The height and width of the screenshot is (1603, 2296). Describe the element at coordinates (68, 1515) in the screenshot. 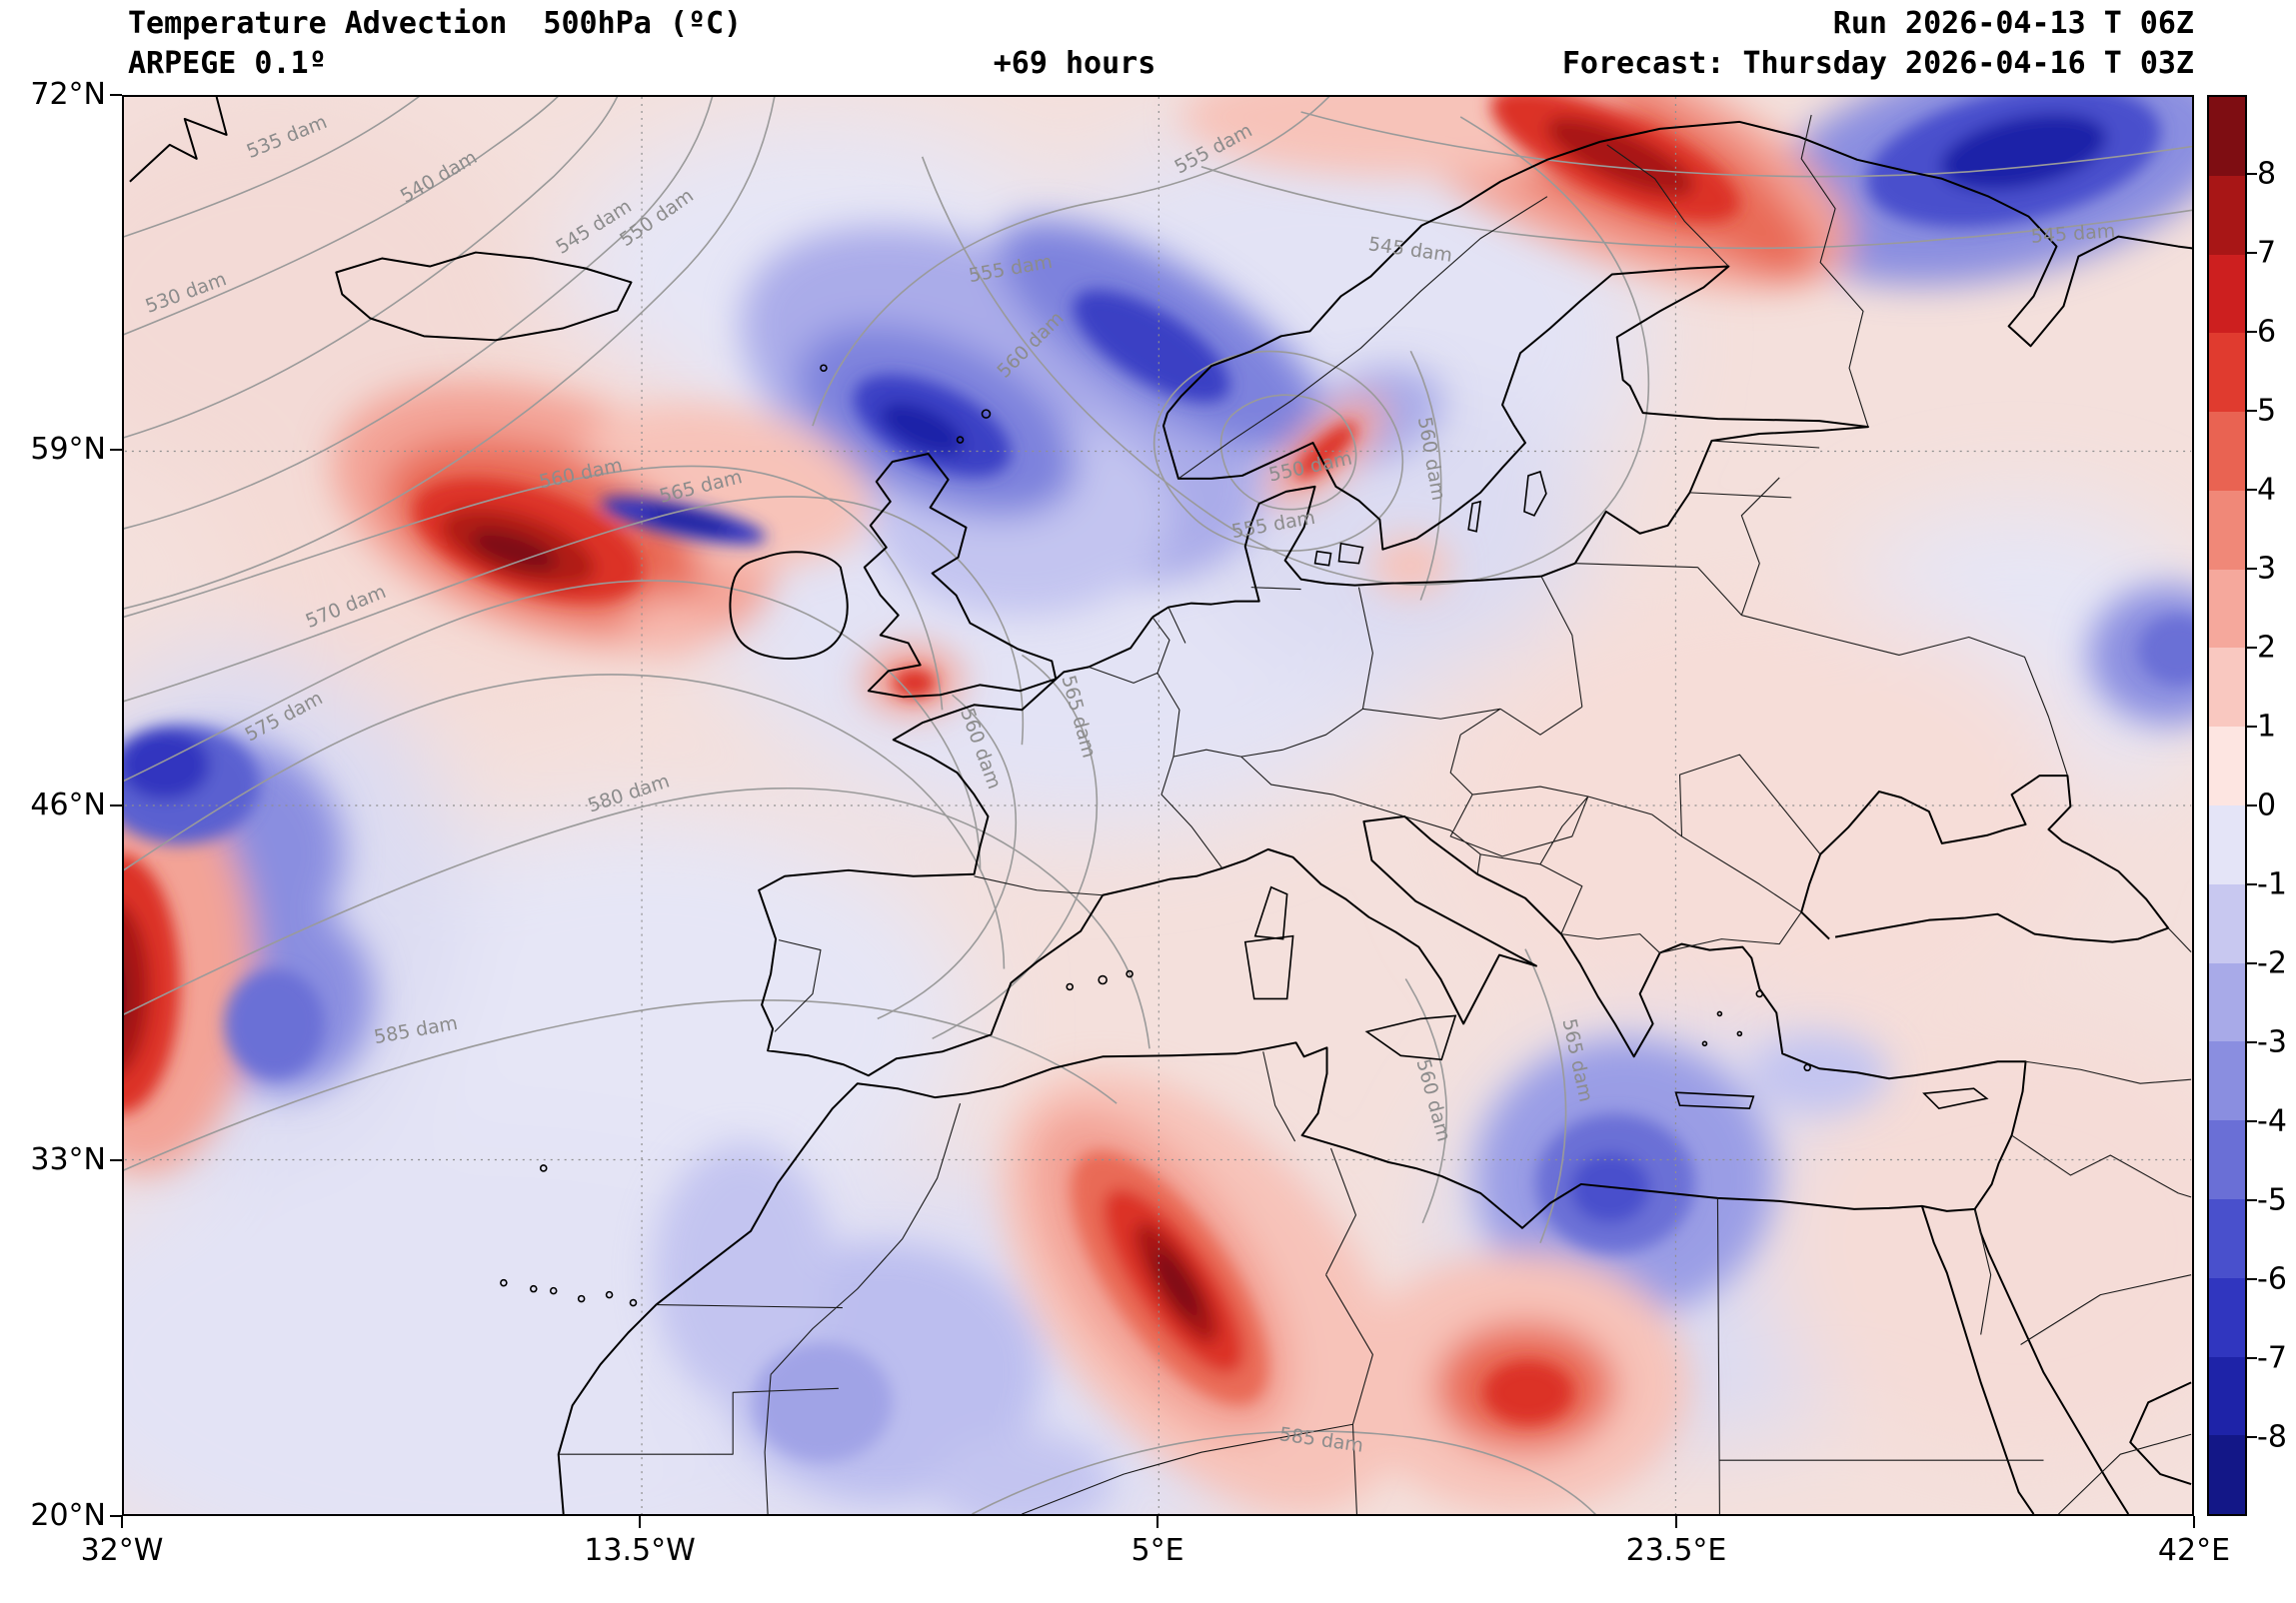

I see `lat-tick-label: 20°N` at that location.